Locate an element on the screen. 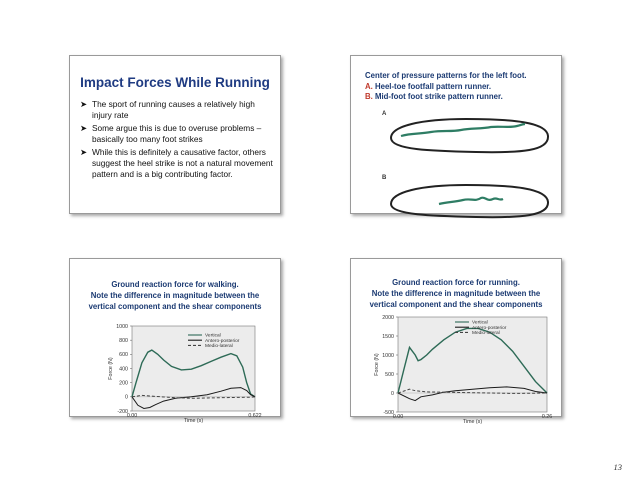  pressure-path-b is located at coordinates (471, 201).